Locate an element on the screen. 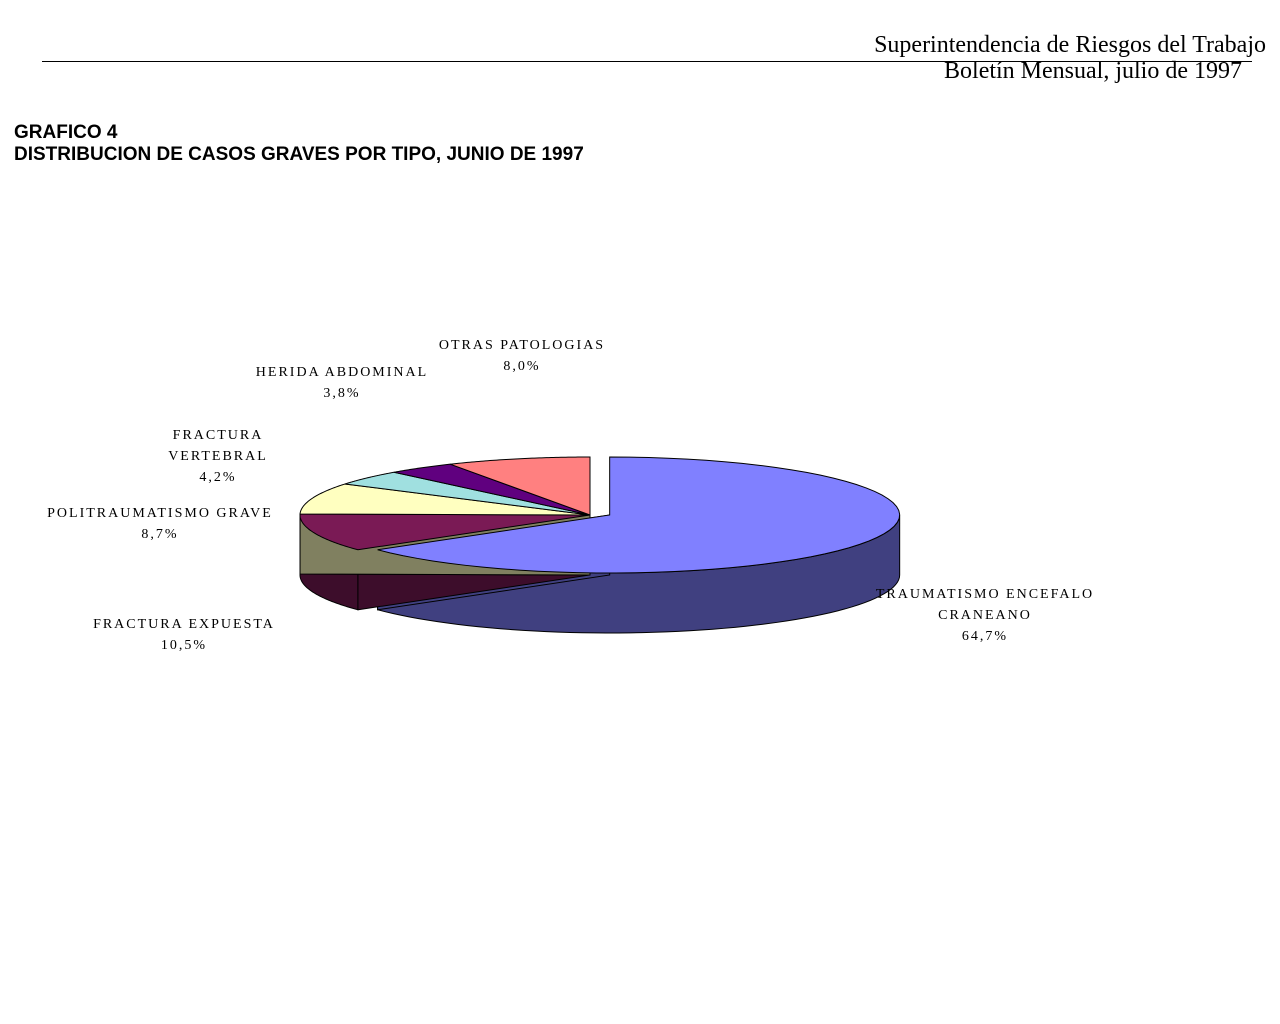 The height and width of the screenshot is (1024, 1280). slice-label: TRAUMATISMO ENCEFALO CRANEANO 64,7% is located at coordinates (985, 615).